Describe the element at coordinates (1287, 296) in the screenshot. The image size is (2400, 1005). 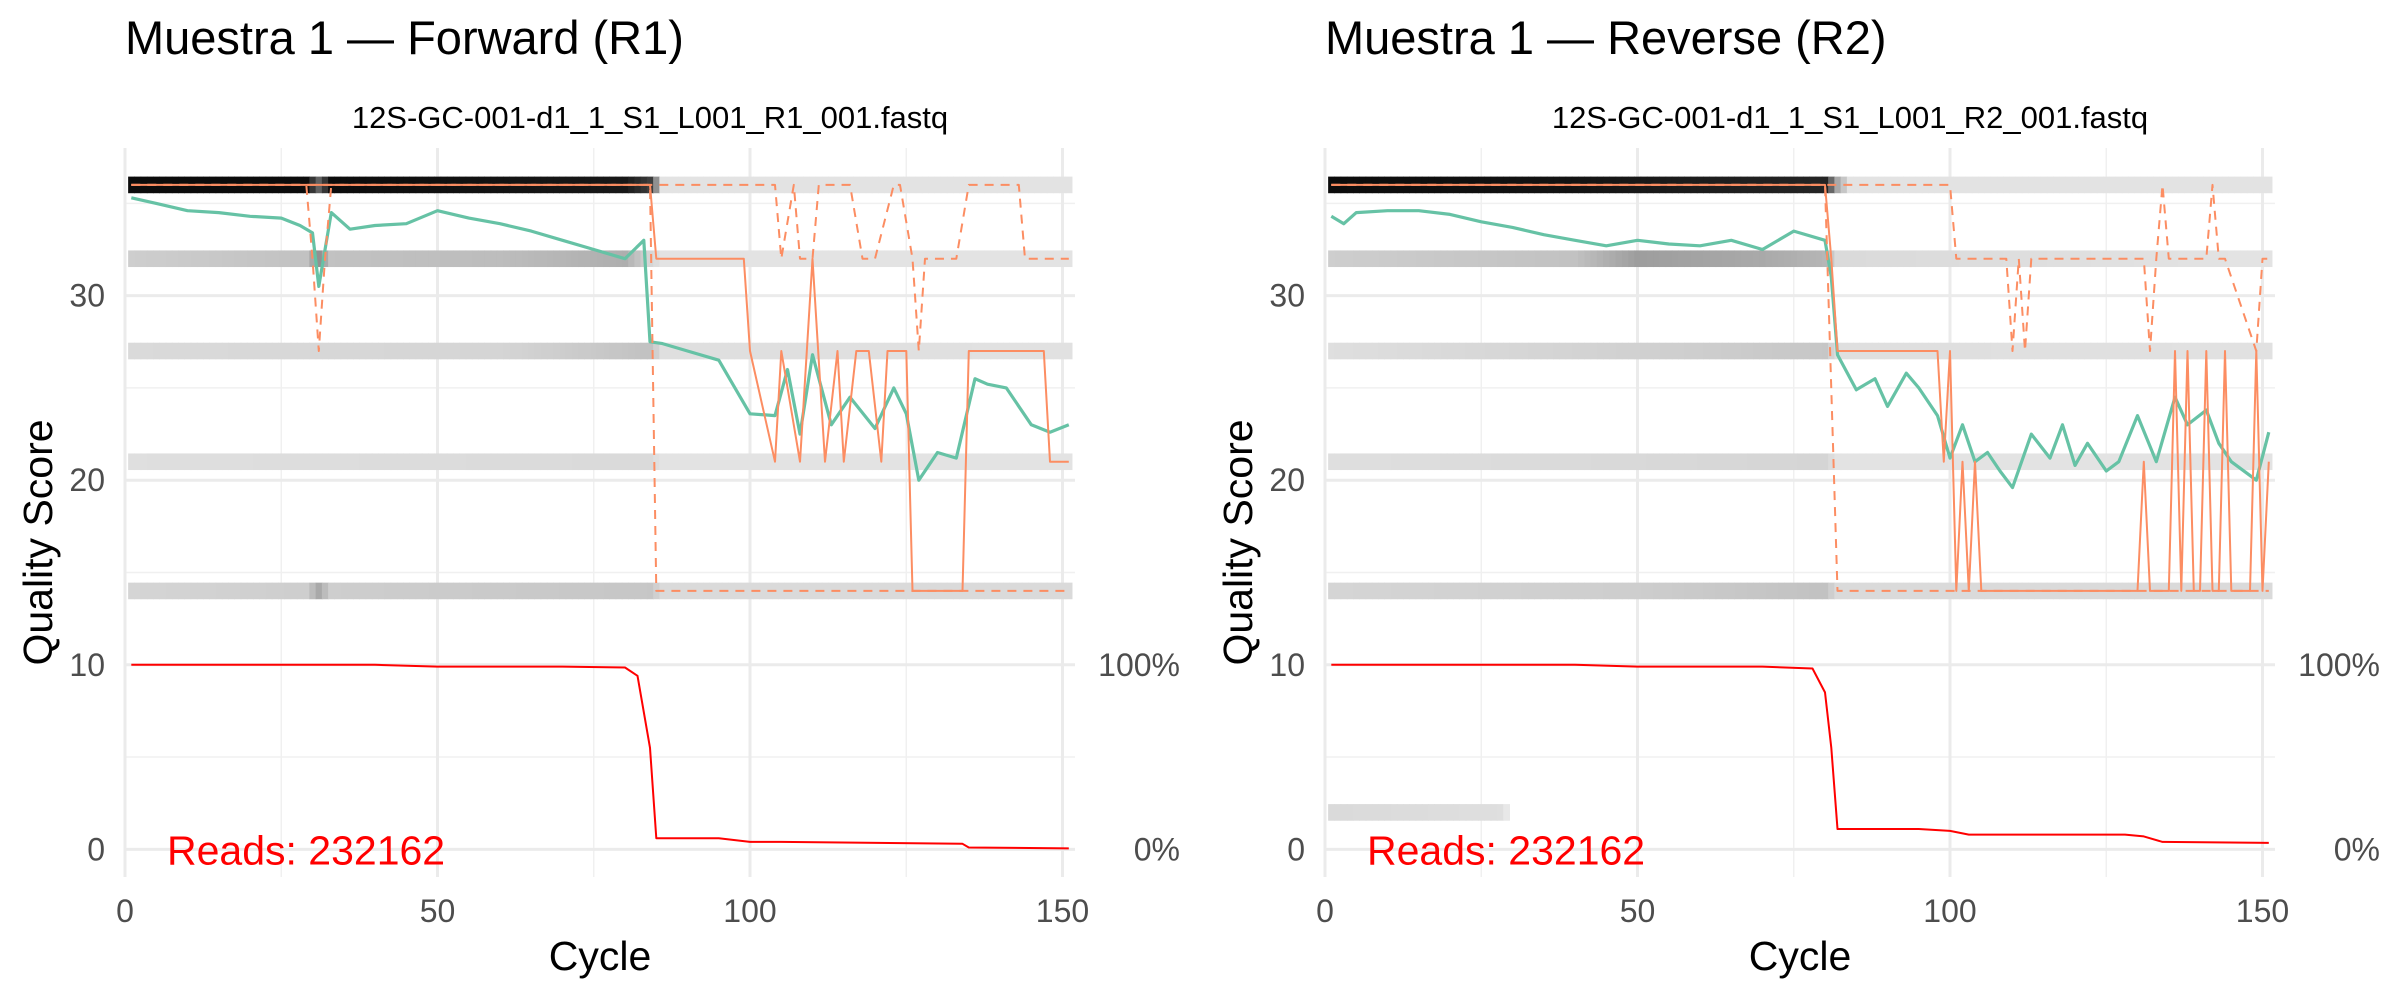
I see `y-tick-label: 30` at that location.